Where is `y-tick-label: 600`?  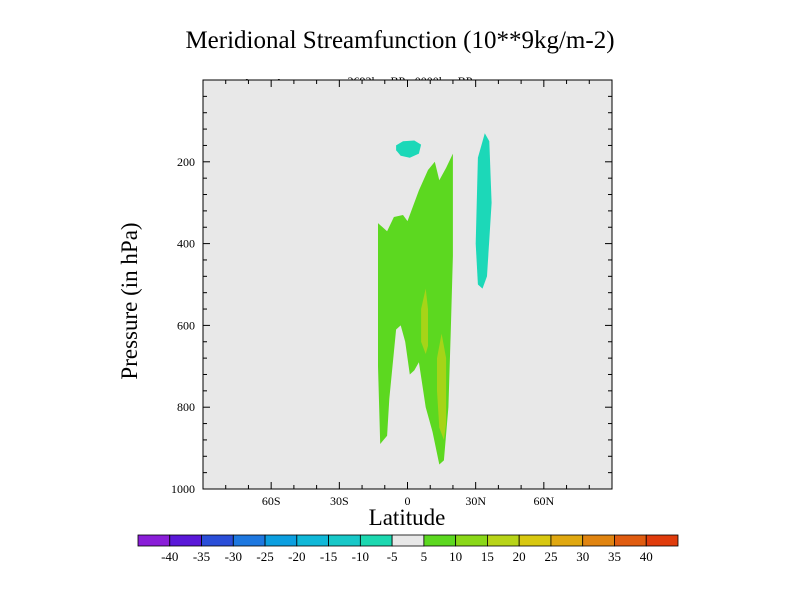 y-tick-label: 600 is located at coordinates (186, 325).